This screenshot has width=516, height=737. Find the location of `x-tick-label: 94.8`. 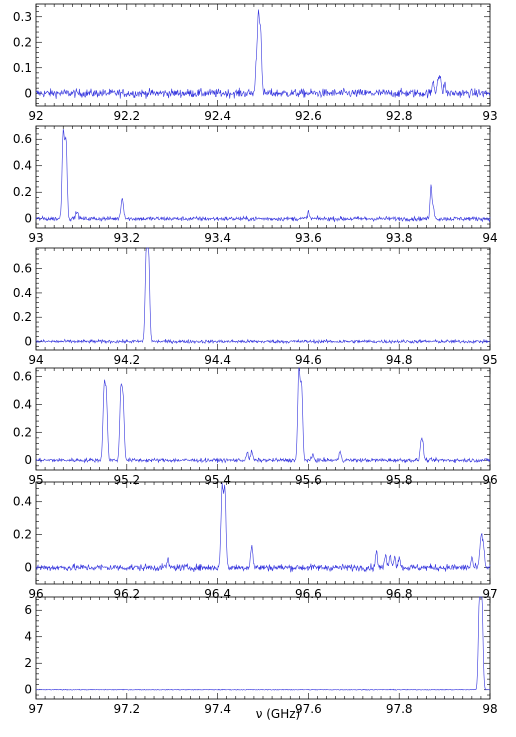

x-tick-label: 94.8 is located at coordinates (399, 360).